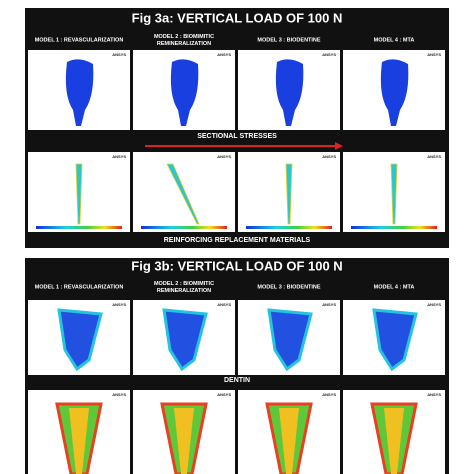 This screenshot has height=474, width=474. I want to click on panel-b-title: Fig 3b: VERTICAL LOAD OF 100 N, so click(236, 265).